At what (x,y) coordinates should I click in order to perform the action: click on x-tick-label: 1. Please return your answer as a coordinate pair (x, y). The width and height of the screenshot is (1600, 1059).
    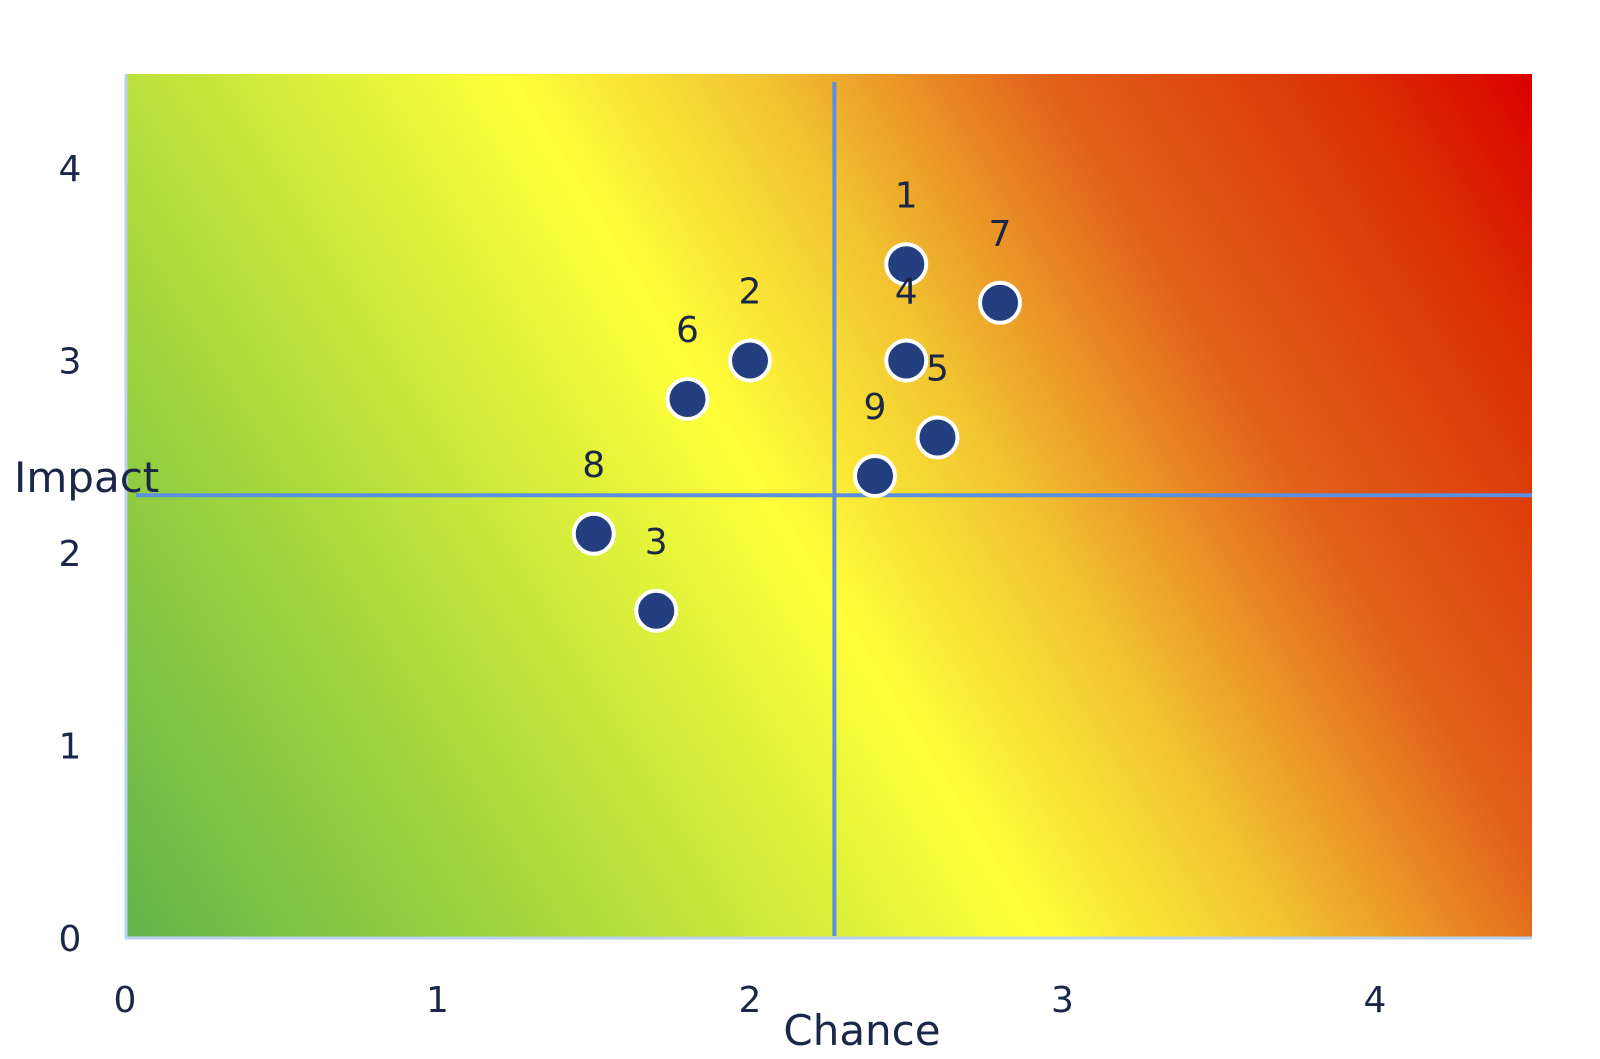
    Looking at the image, I should click on (437, 1000).